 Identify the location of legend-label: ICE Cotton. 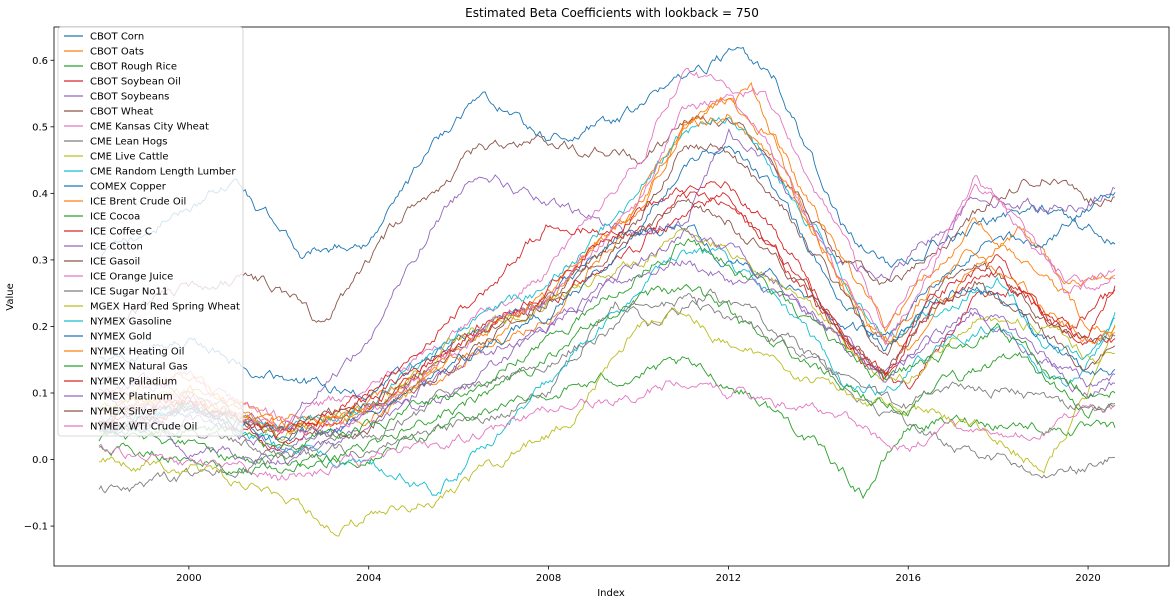
(116, 247).